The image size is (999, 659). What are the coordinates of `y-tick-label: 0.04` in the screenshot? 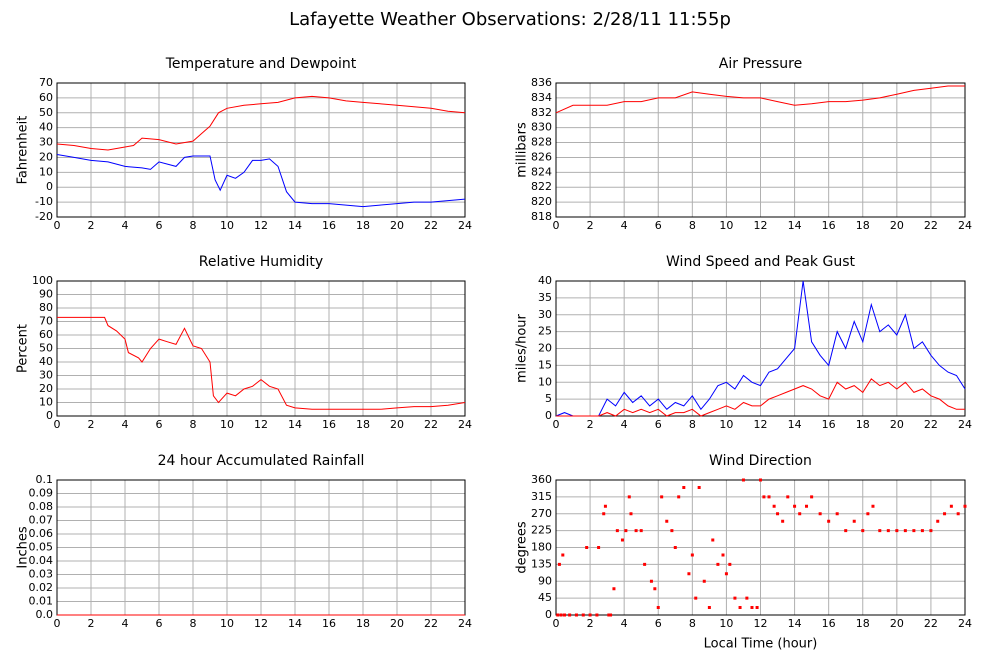 It's located at (41, 560).